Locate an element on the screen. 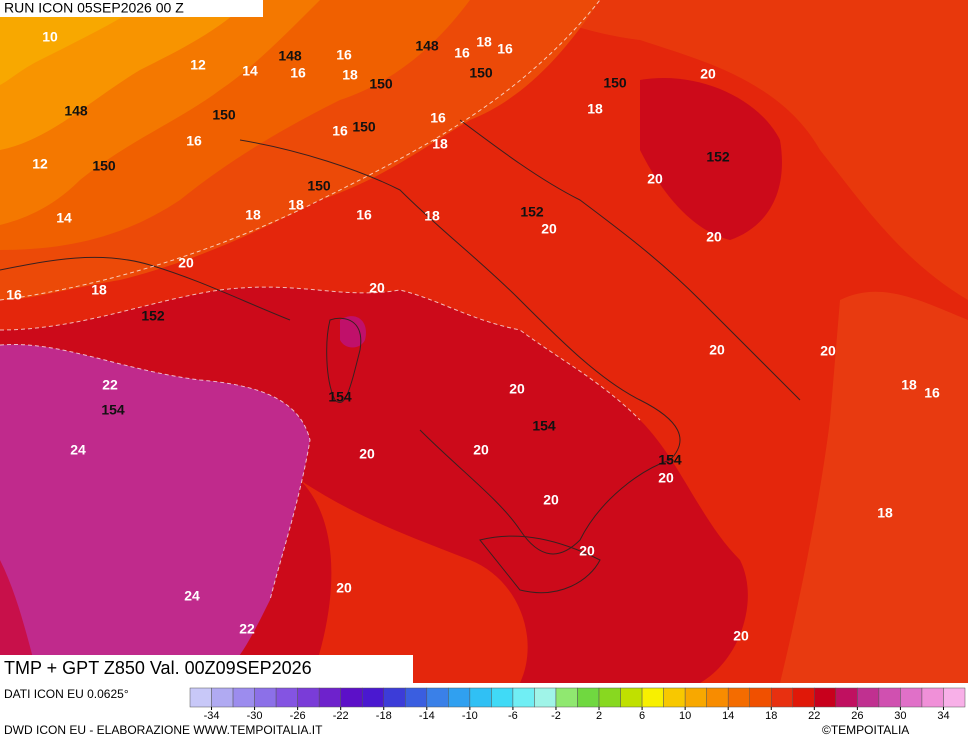 The width and height of the screenshot is (968, 745). title-box is located at coordinates (206, 669).